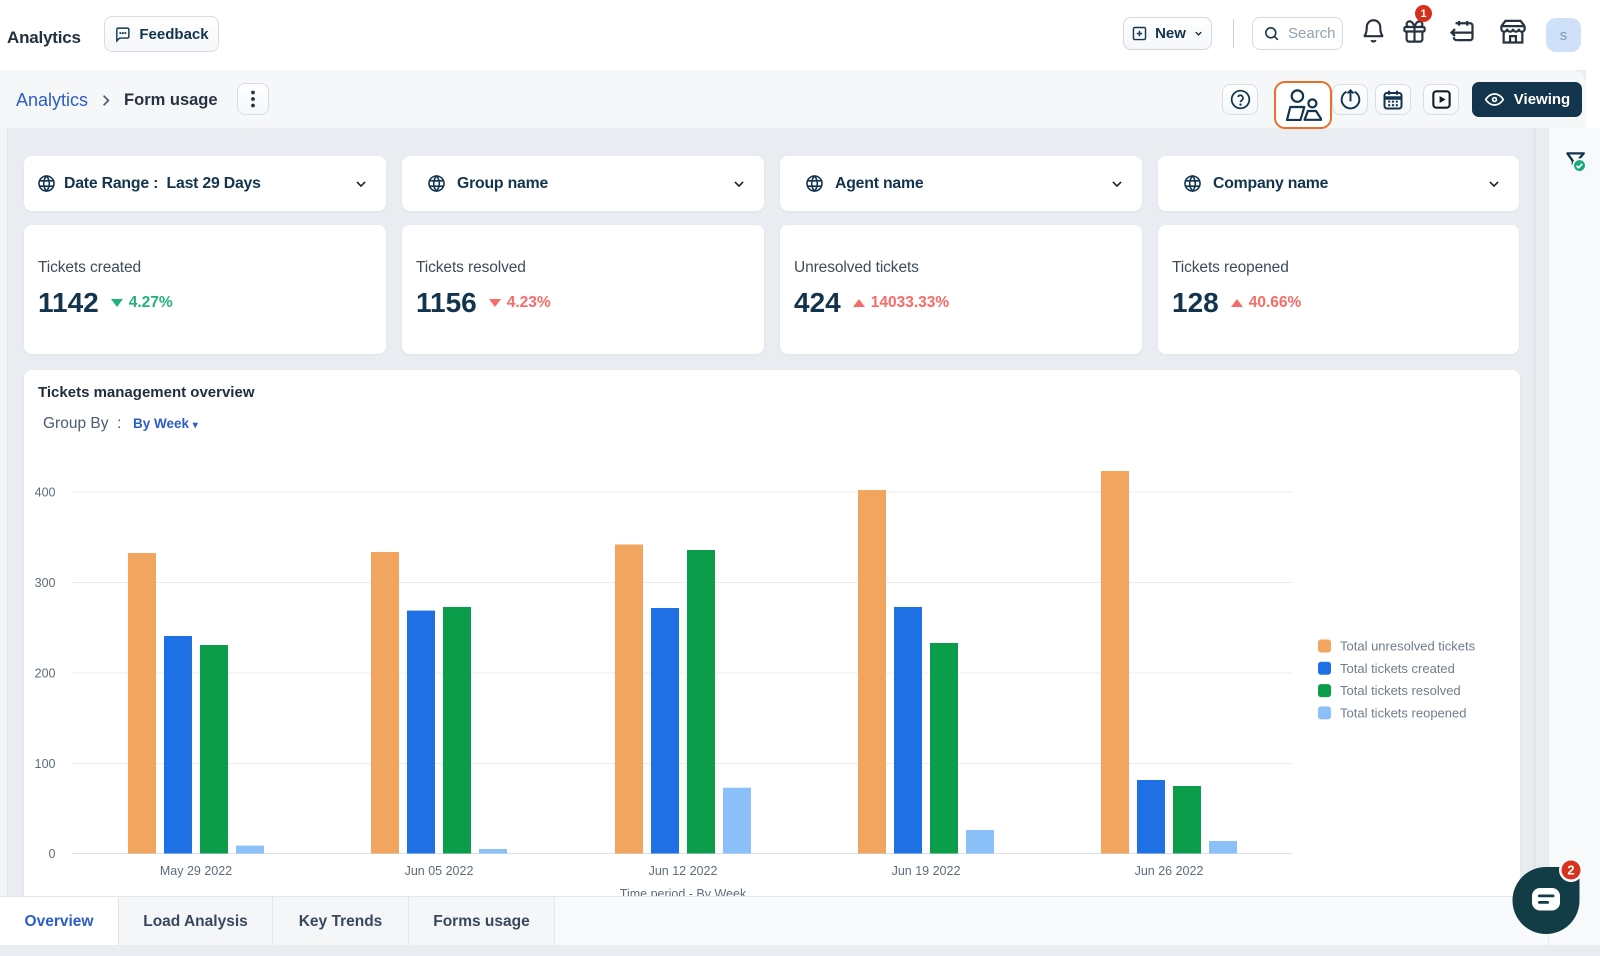 The width and height of the screenshot is (1600, 956). I want to click on svg-text: Total unresolved tickets, so click(1408, 646).